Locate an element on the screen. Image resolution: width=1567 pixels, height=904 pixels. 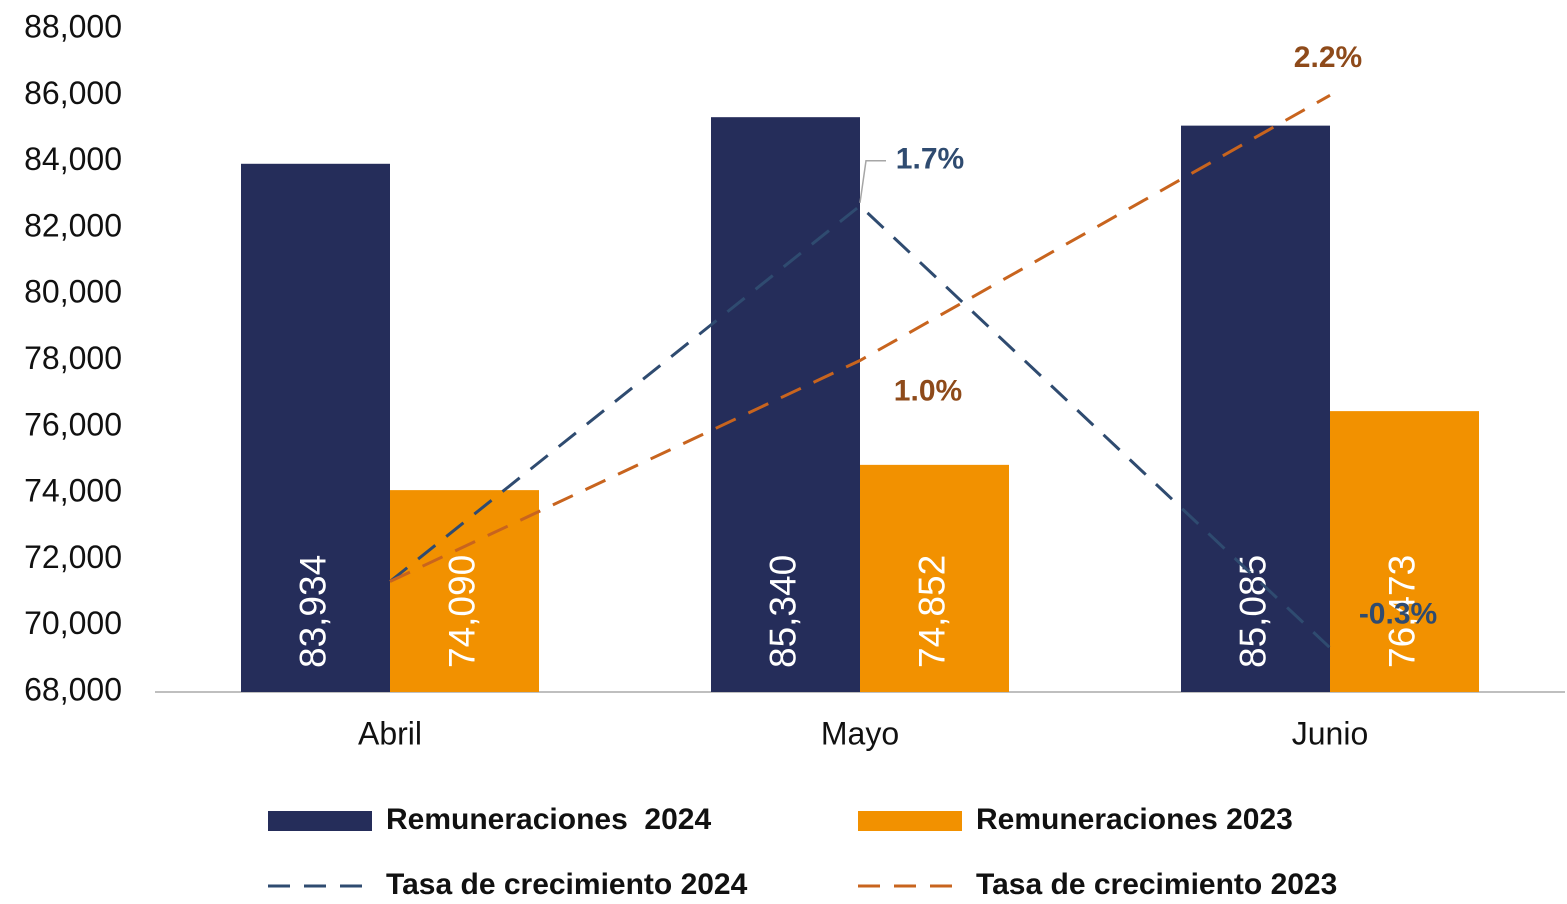
y-tick-label: 84,000 is located at coordinates (73, 159).